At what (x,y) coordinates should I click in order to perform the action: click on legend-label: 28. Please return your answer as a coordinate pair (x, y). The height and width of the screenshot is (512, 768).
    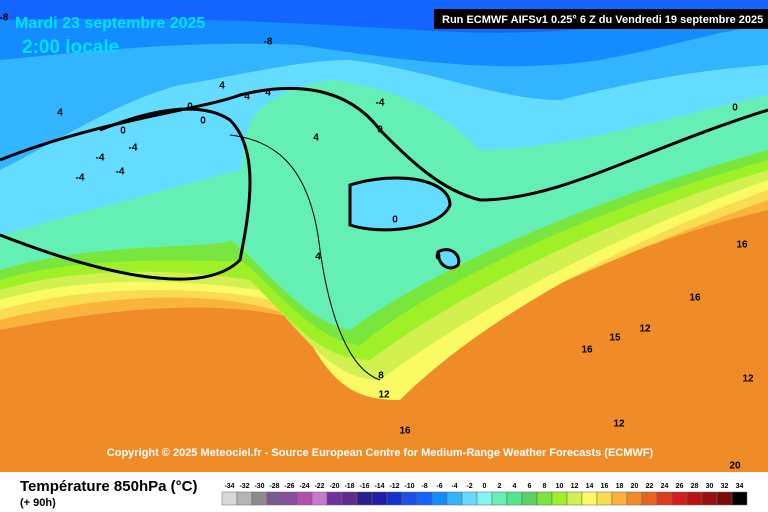
    Looking at the image, I should click on (695, 486).